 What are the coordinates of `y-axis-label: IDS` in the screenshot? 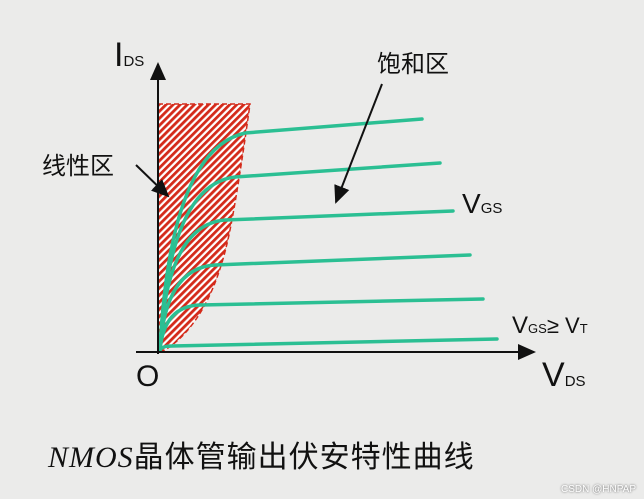 It's located at (129, 55).